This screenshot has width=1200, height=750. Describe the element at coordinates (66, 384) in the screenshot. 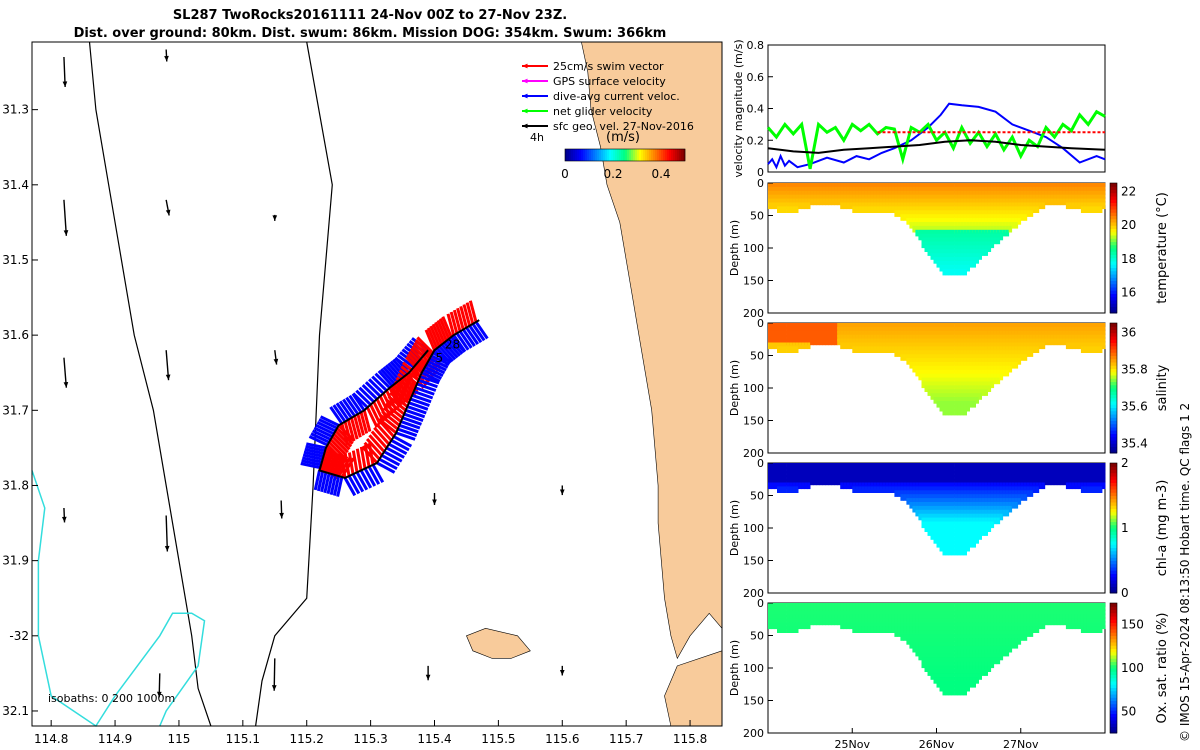

I see `sfc-vector-head` at that location.